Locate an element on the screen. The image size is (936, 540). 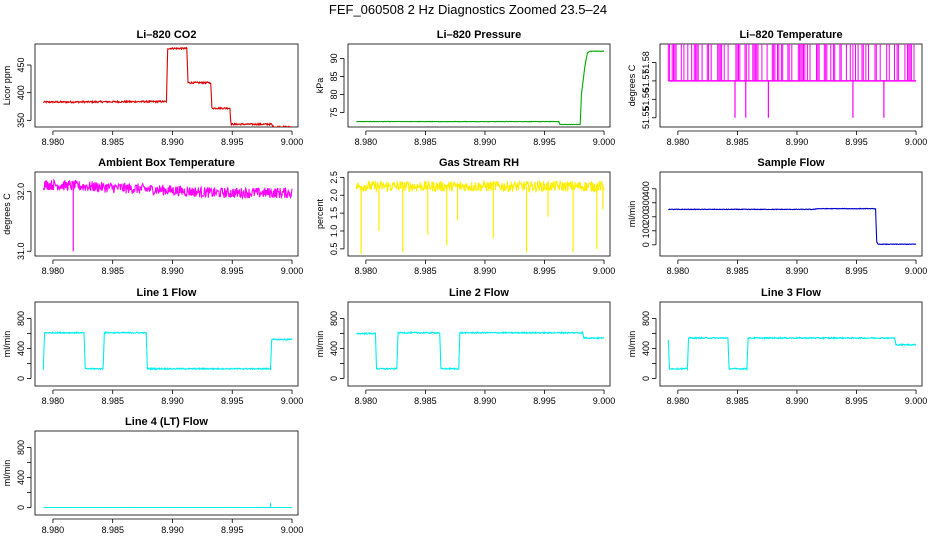
line1-y-tick-label: 0 is located at coordinates (21, 378).